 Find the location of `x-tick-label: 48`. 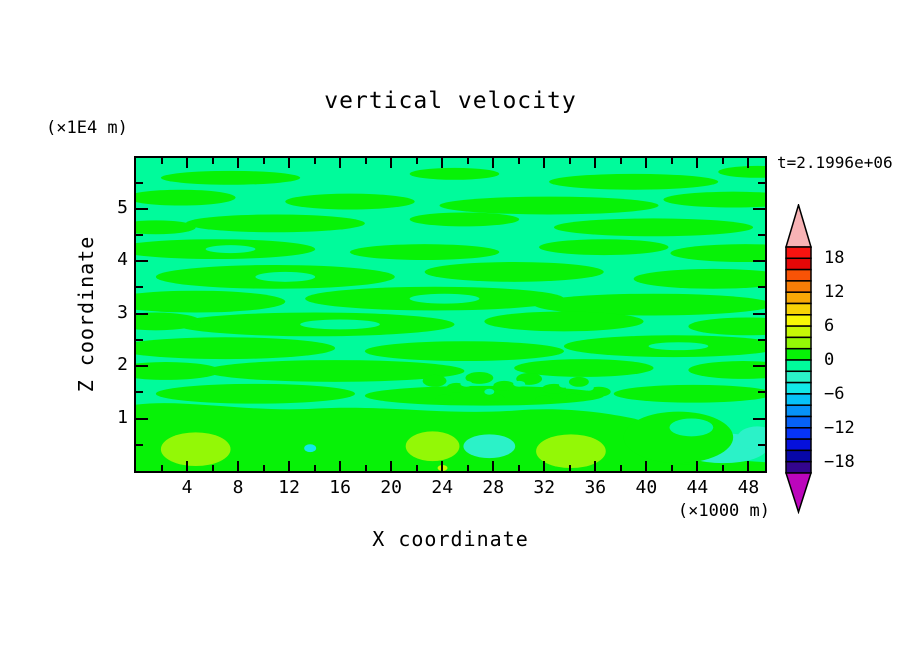

x-tick-label: 48 is located at coordinates (748, 487).